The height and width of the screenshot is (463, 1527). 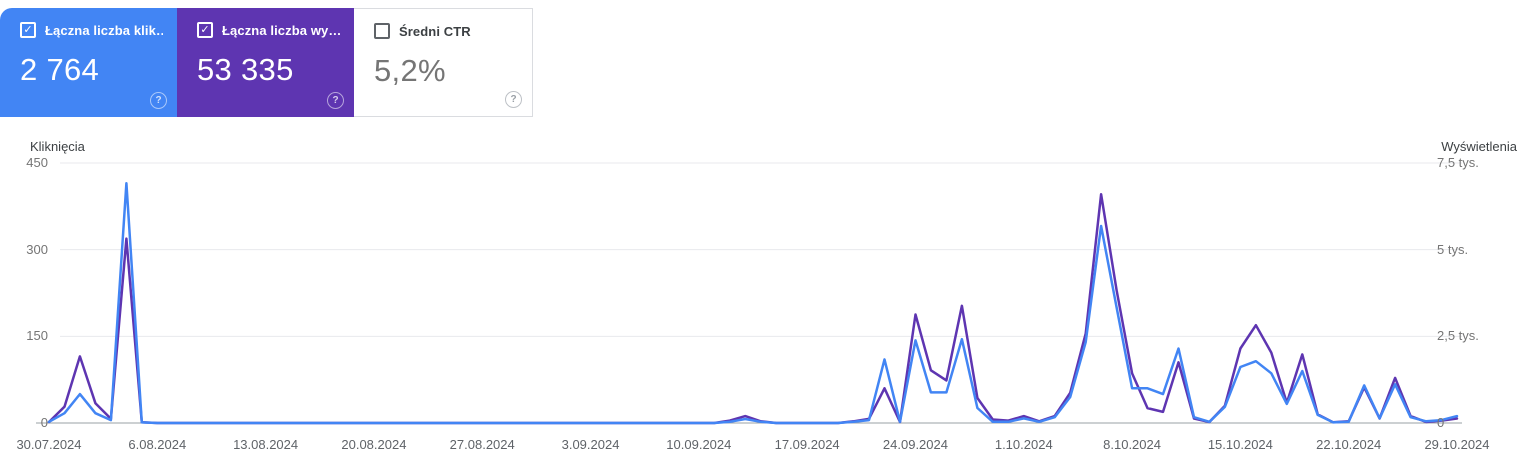 What do you see at coordinates (699, 444) in the screenshot?
I see `x-axis-tick: 10.09.2024` at bounding box center [699, 444].